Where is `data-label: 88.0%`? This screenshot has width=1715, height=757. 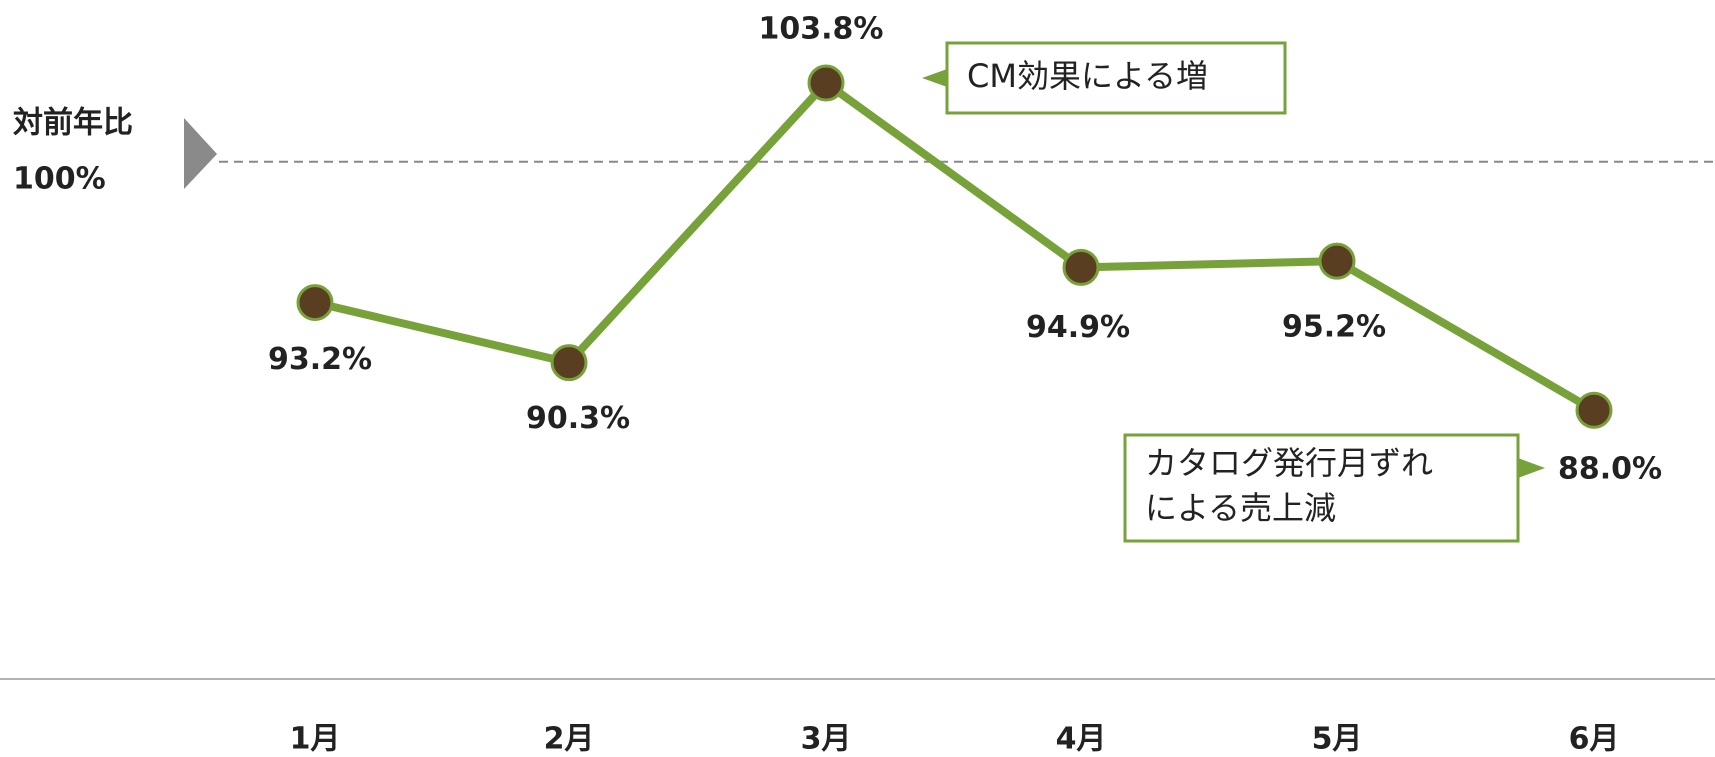 data-label: 88.0% is located at coordinates (1610, 469).